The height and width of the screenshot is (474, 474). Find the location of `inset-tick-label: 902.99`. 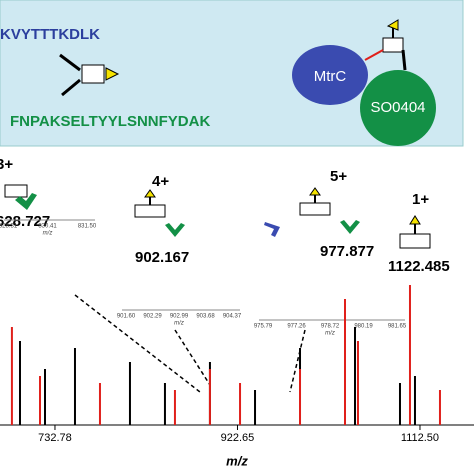

inset-tick-label: 902.99 is located at coordinates (179, 317).